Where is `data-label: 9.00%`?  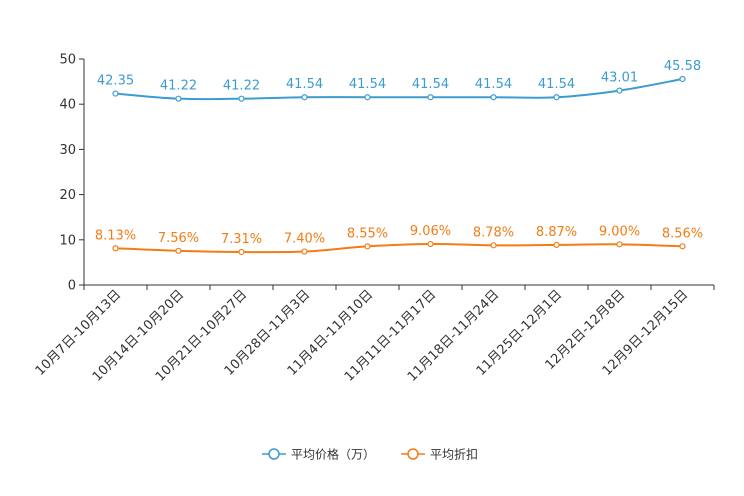 data-label: 9.00% is located at coordinates (619, 231).